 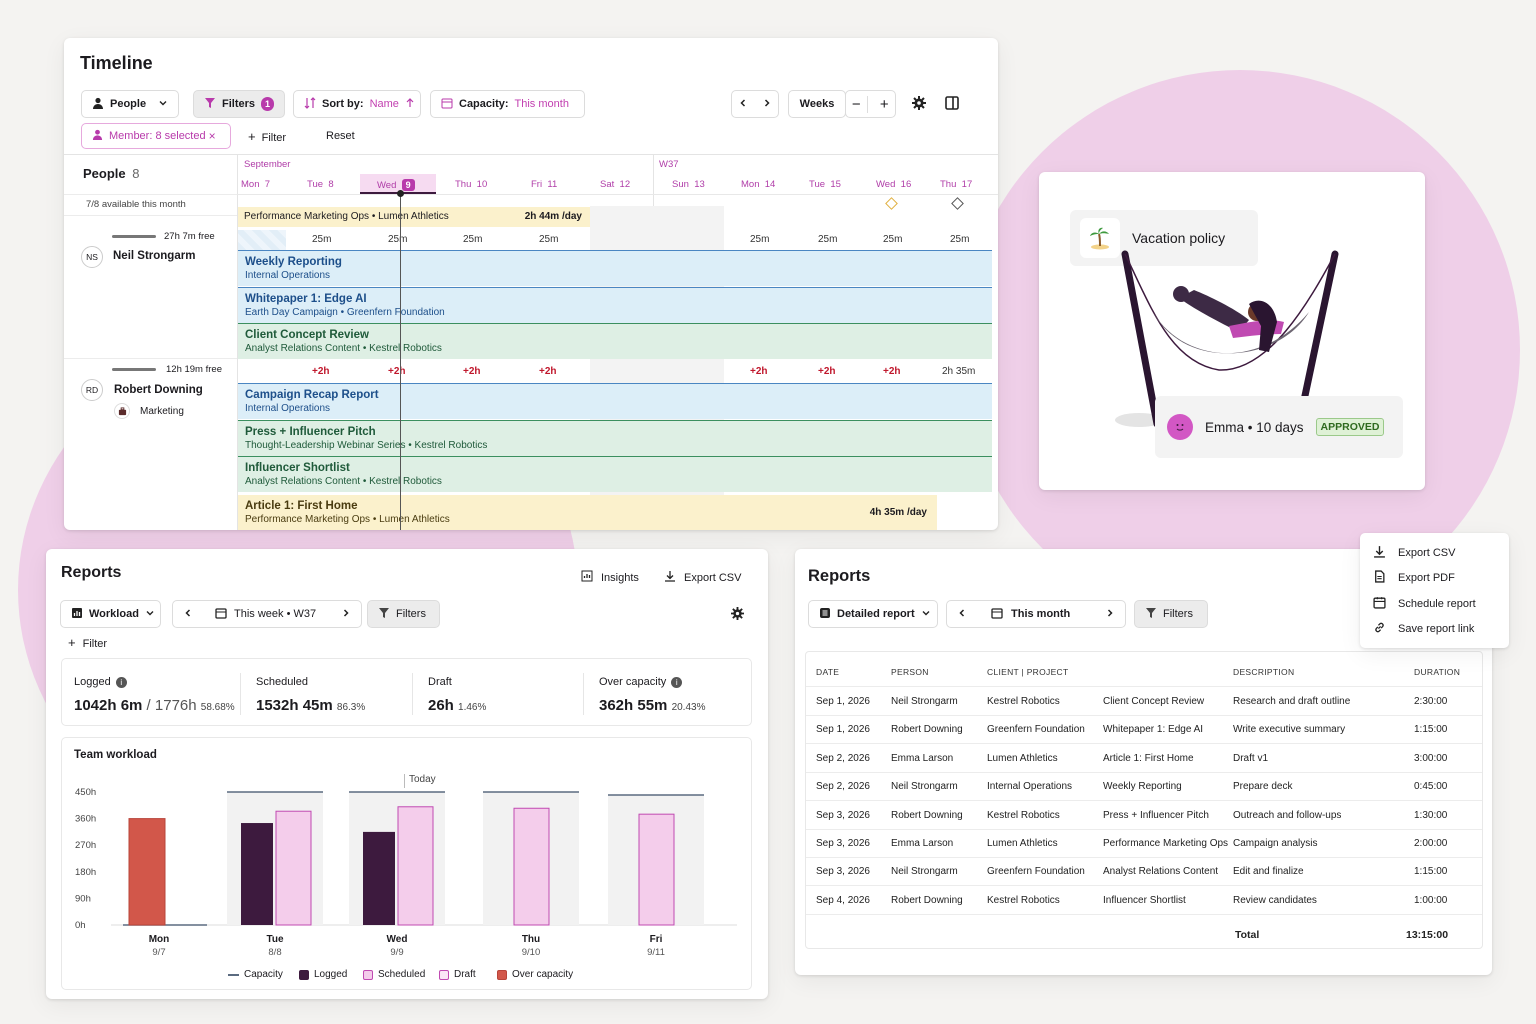 What do you see at coordinates (320, 184) in the screenshot?
I see `day-header: Tue 8` at bounding box center [320, 184].